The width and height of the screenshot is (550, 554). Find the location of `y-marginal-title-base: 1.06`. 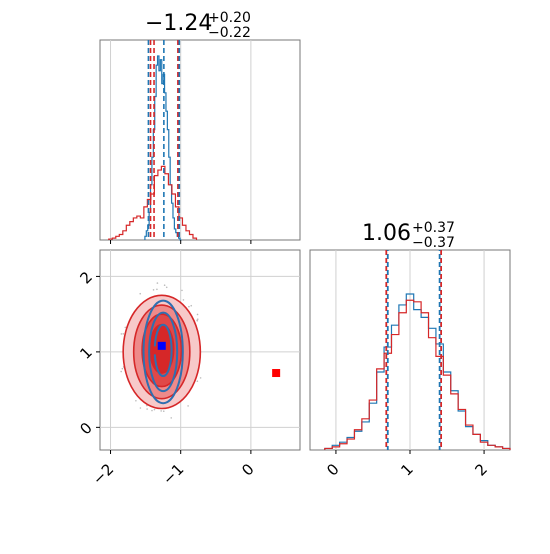

y-marginal-title-base: 1.06 is located at coordinates (386, 233).